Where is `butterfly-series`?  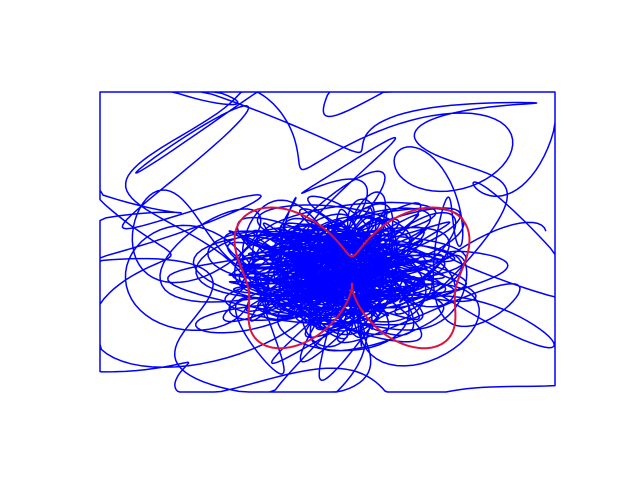
butterfly-series is located at coordinates (352, 278).